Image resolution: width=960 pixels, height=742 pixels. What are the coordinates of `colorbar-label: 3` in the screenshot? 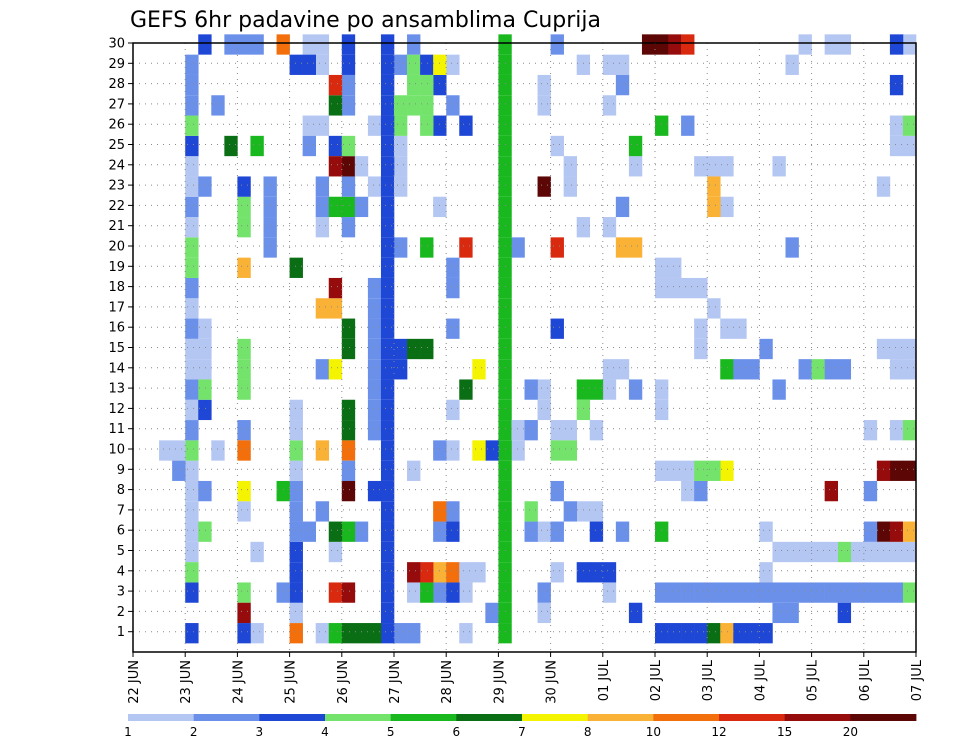 It's located at (260, 732).